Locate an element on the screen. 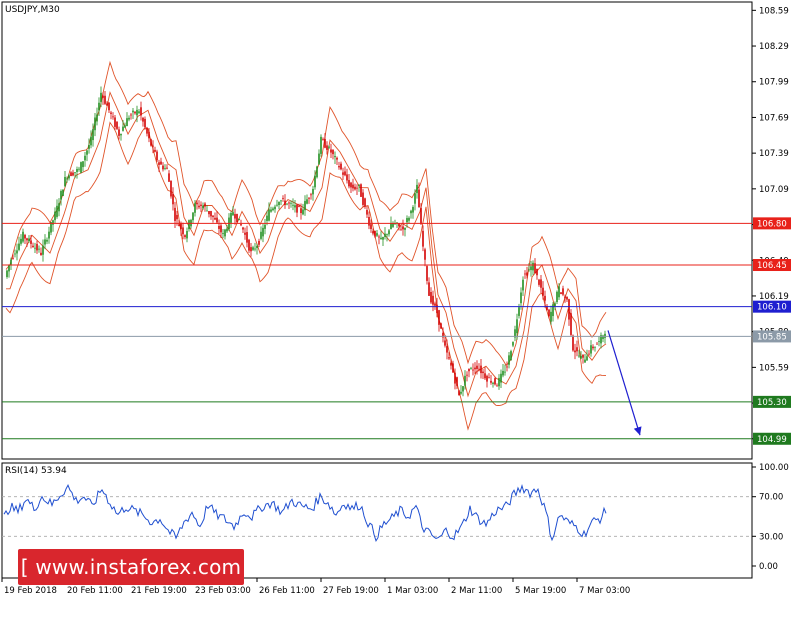 The image size is (800, 621). time-tick-label: 23 Feb 03:00 is located at coordinates (223, 591).